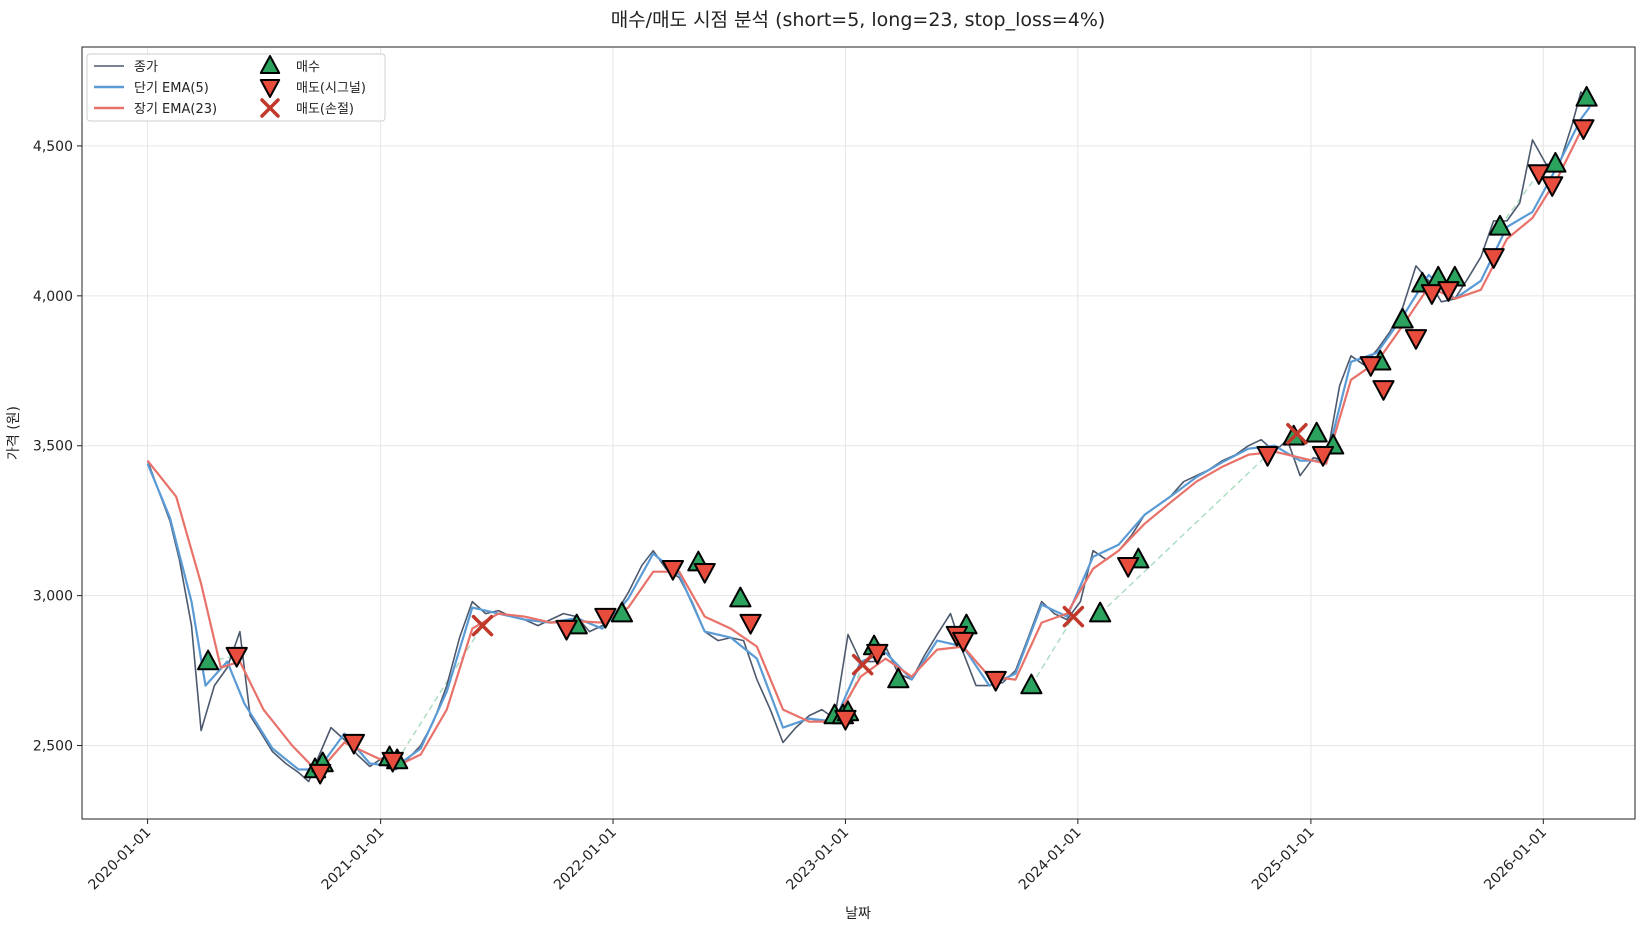 The width and height of the screenshot is (1641, 930). What do you see at coordinates (126, 67) in the screenshot?
I see `legend-close: 종가` at bounding box center [126, 67].